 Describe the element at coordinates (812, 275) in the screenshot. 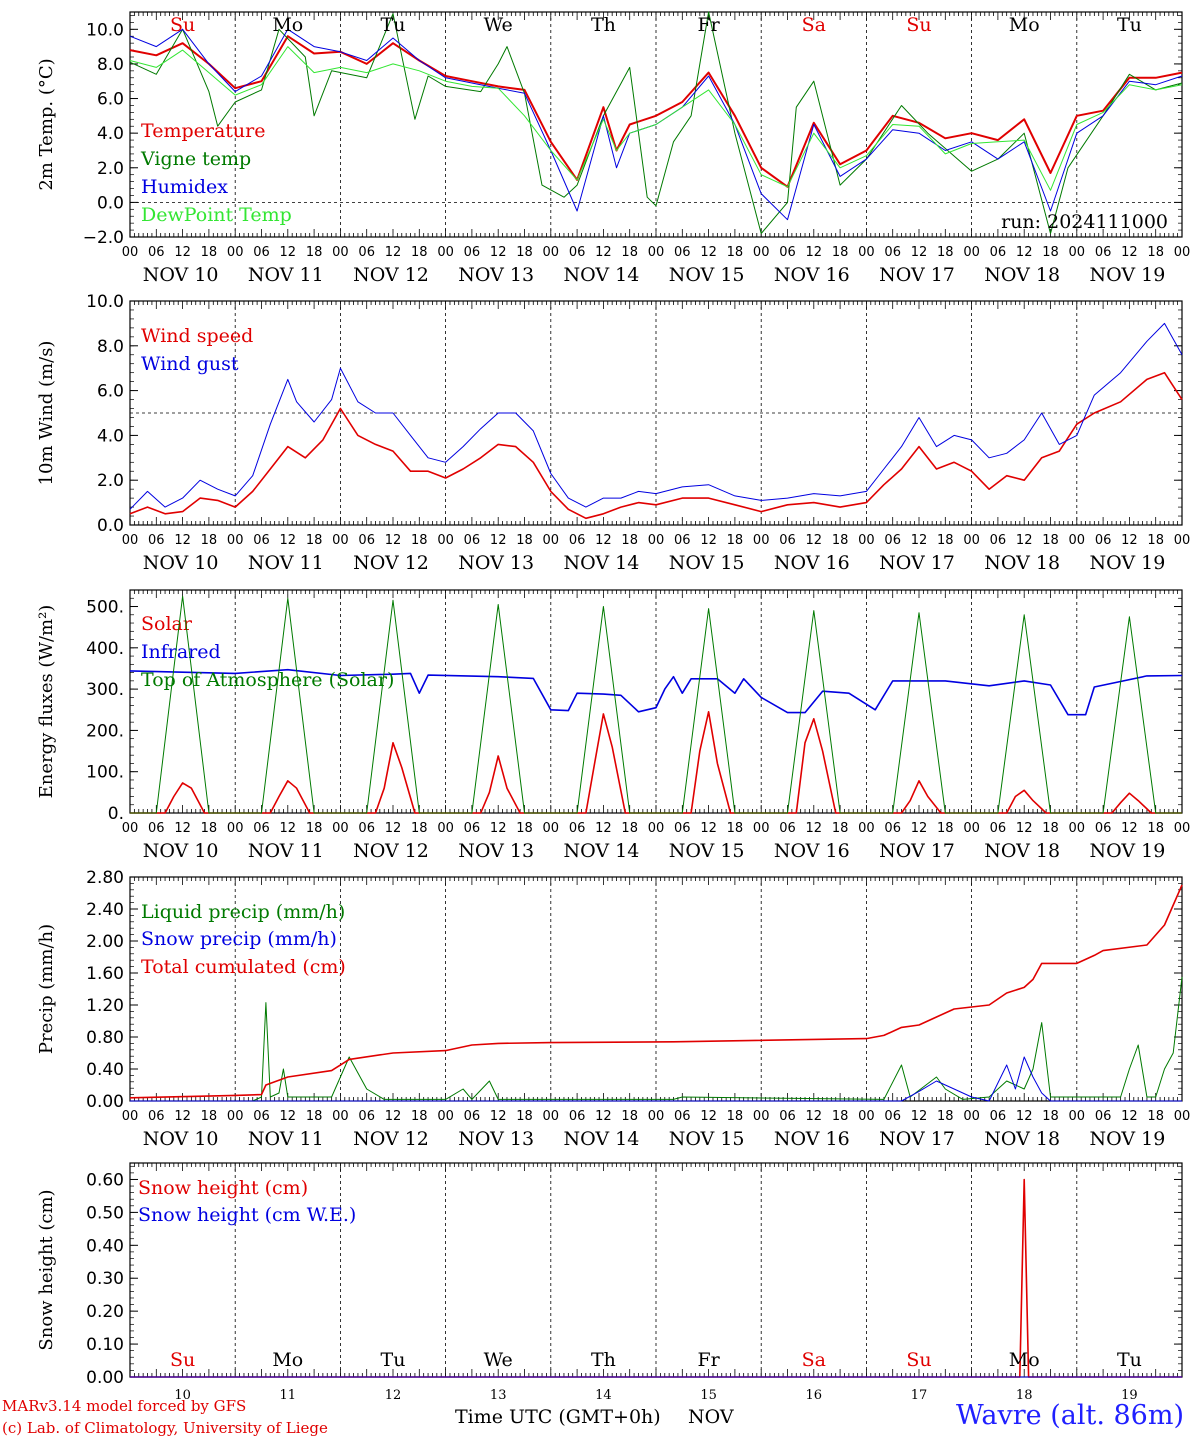

I see `date-label: NOV 16` at that location.